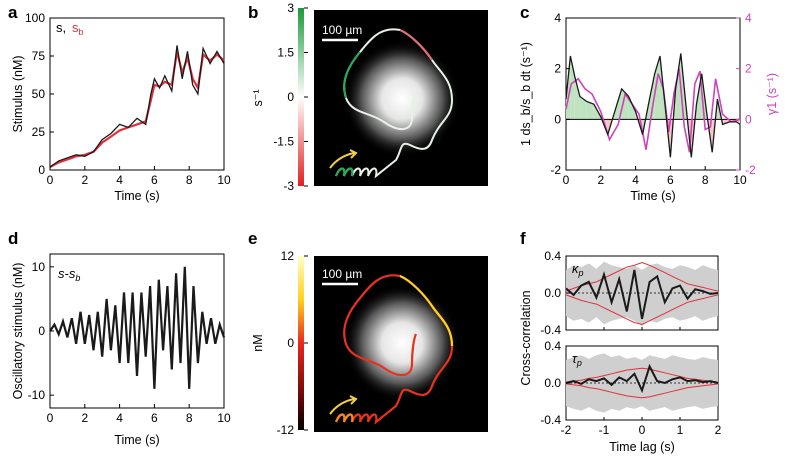 The width and height of the screenshot is (788, 457). Describe the element at coordinates (61, 27) in the screenshot. I see `panel-a-legend-s: s,` at that location.